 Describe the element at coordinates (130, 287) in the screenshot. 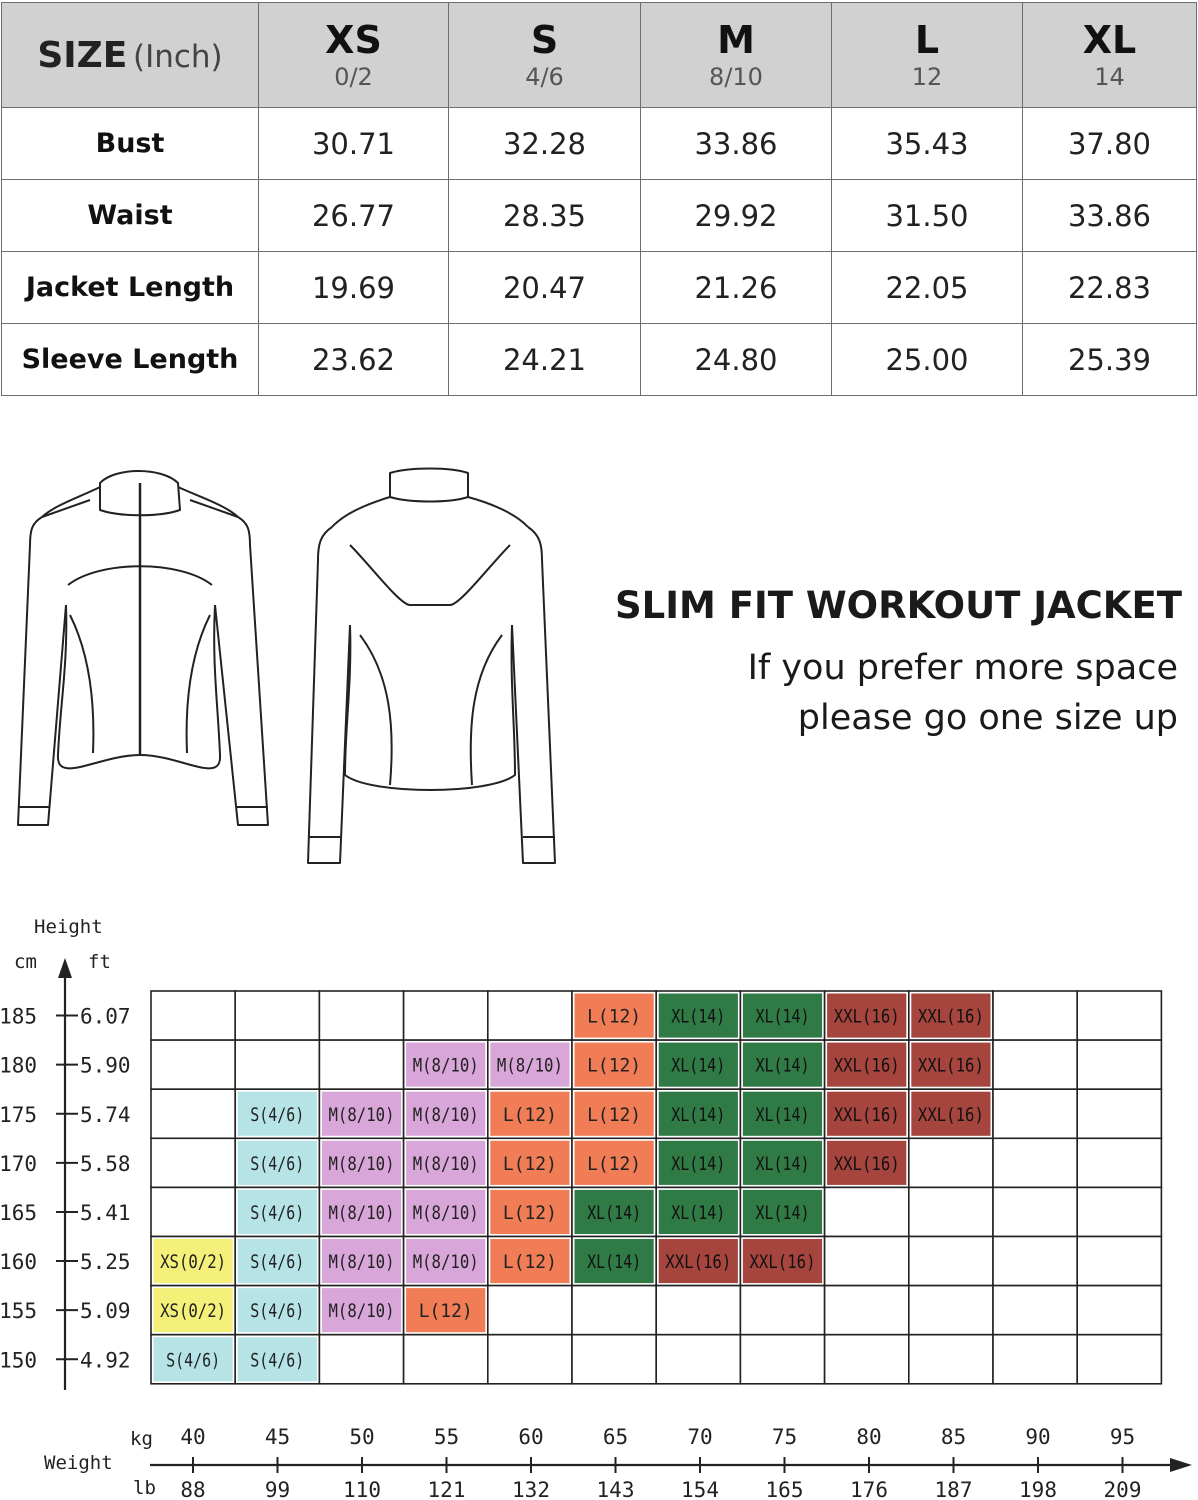

I see `row-label: Jacket Length` at that location.